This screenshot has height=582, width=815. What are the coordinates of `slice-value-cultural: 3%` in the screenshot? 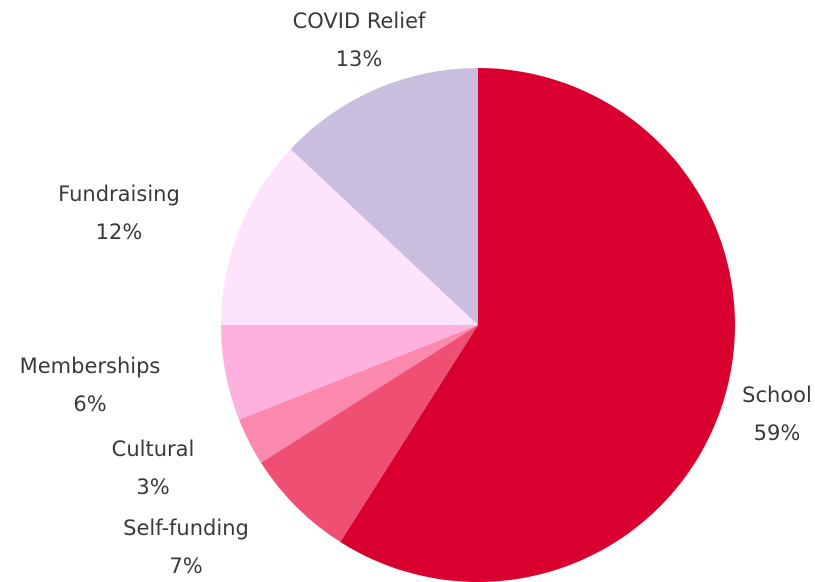 It's located at (152, 487).